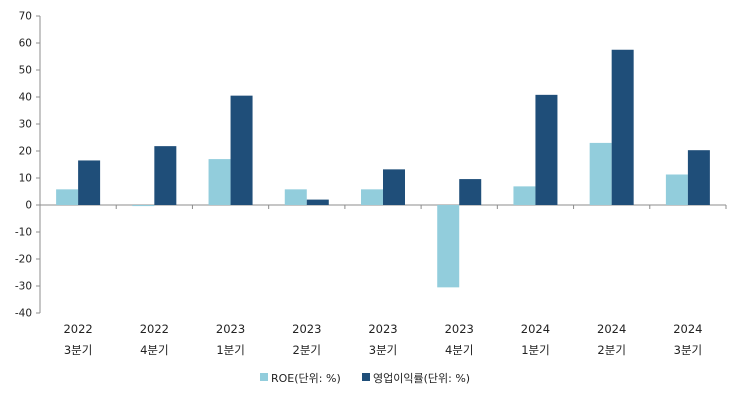 Image resolution: width=743 pixels, height=403 pixels. Describe the element at coordinates (306, 378) in the screenshot. I see `legend-label: ROE(단위: %)` at that location.